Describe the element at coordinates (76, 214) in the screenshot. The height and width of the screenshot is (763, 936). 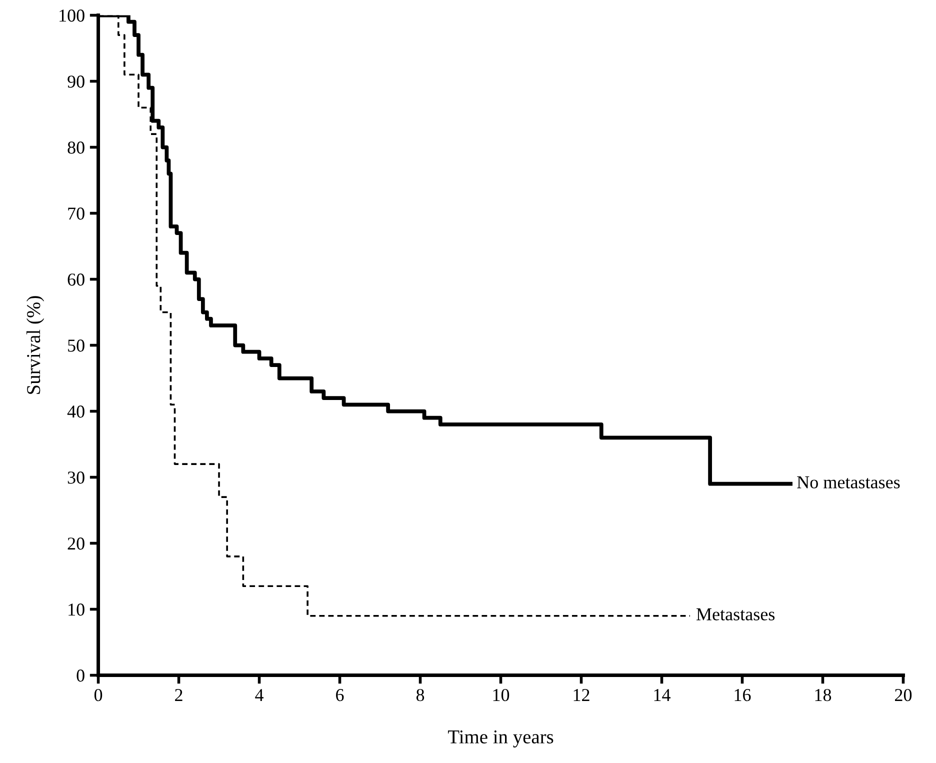
I see `y-tick-label: 70` at that location.